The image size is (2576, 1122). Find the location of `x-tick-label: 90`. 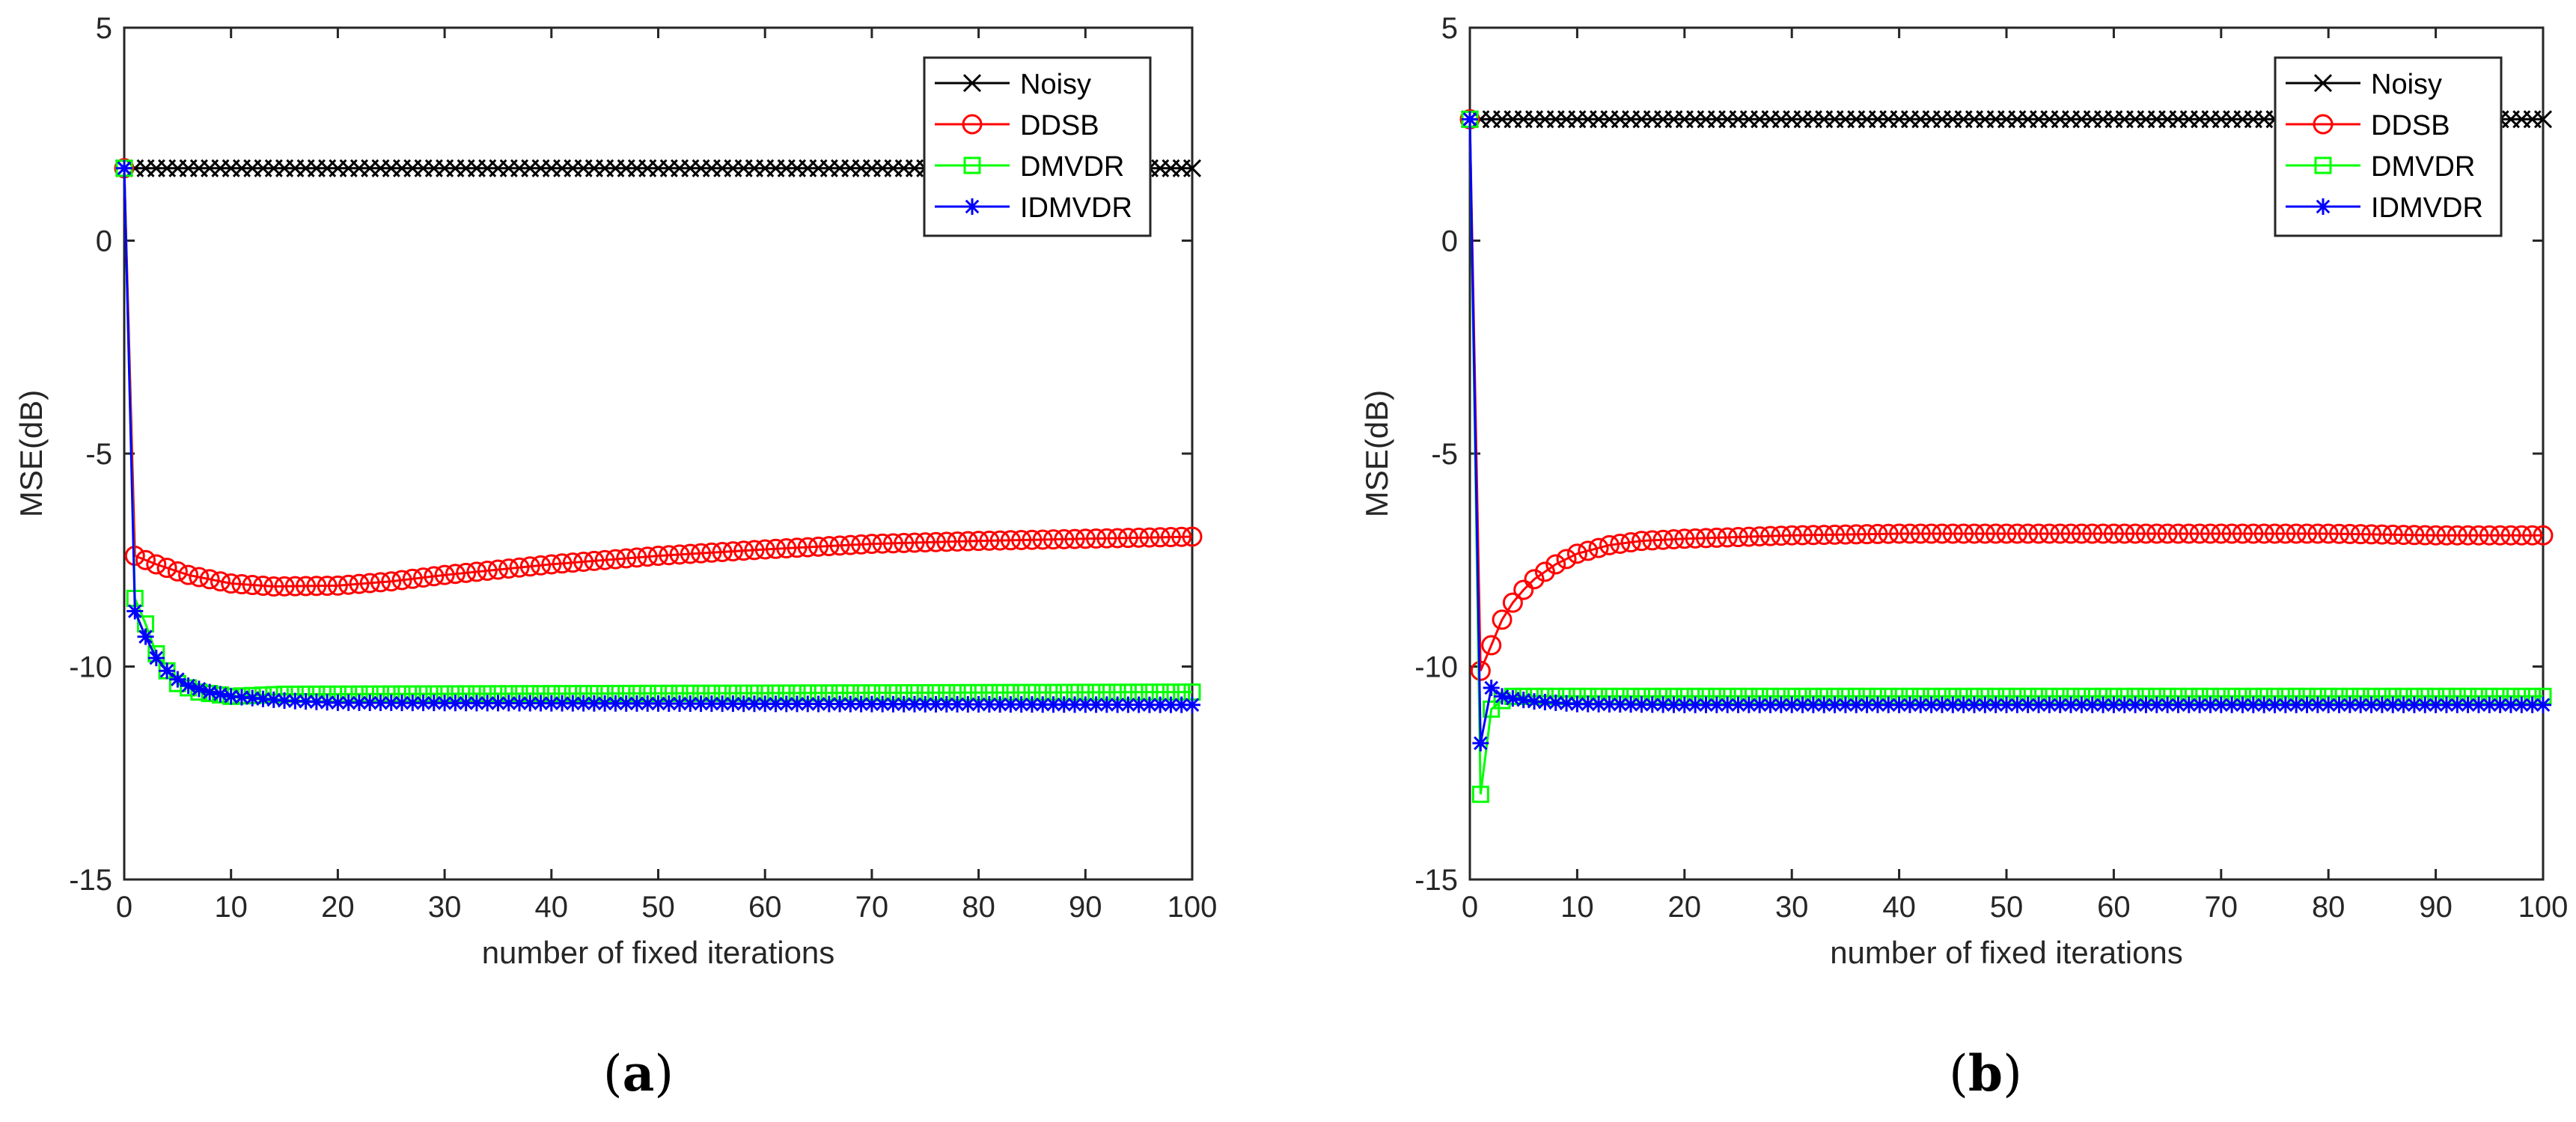

x-tick-label: 90 is located at coordinates (2436, 907).